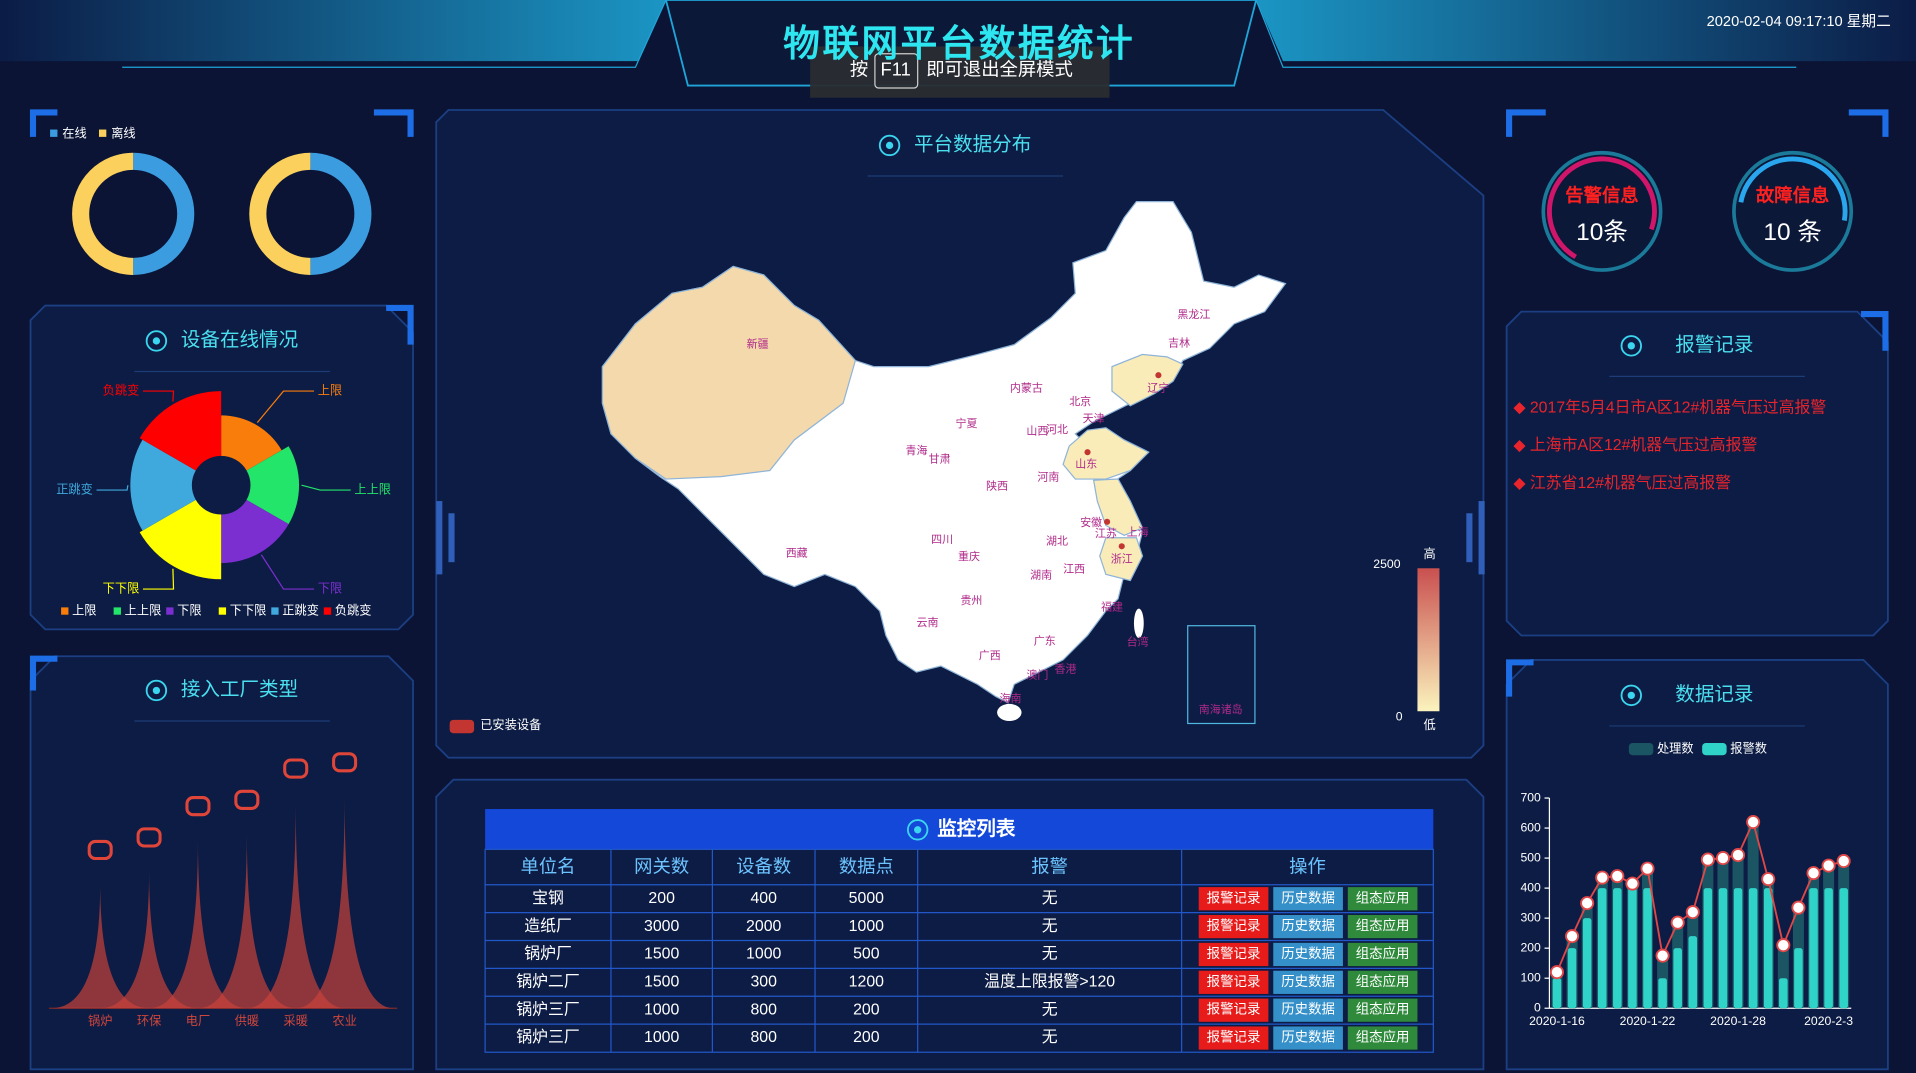  I want to click on table-cell: 无, so click(1050, 926).